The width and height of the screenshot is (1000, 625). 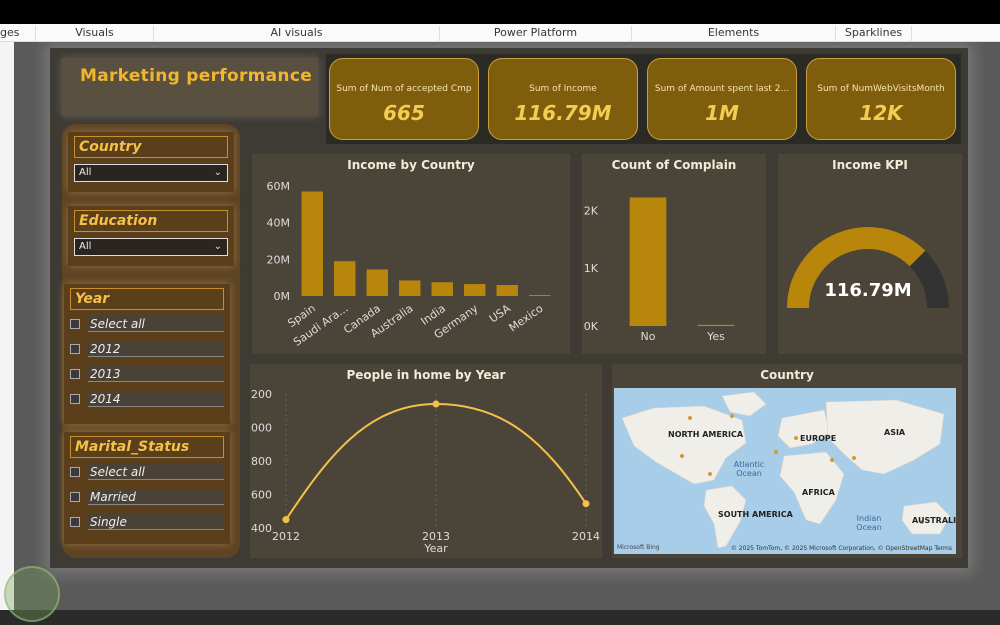 I want to click on bottom-bar, so click(x=500, y=617).